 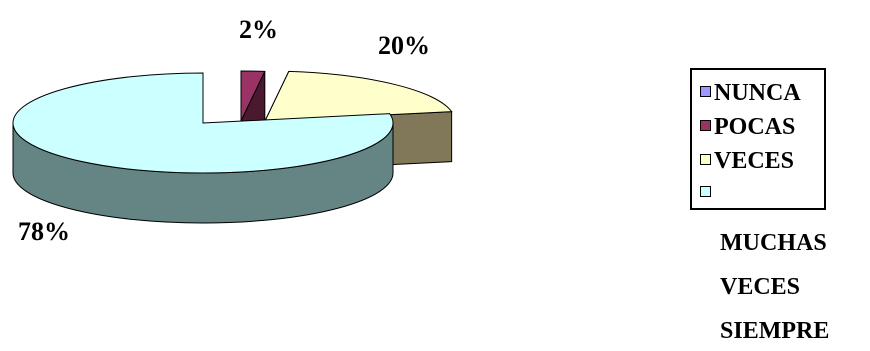 I want to click on slice-label-2pct: 2%, so click(x=258, y=29).